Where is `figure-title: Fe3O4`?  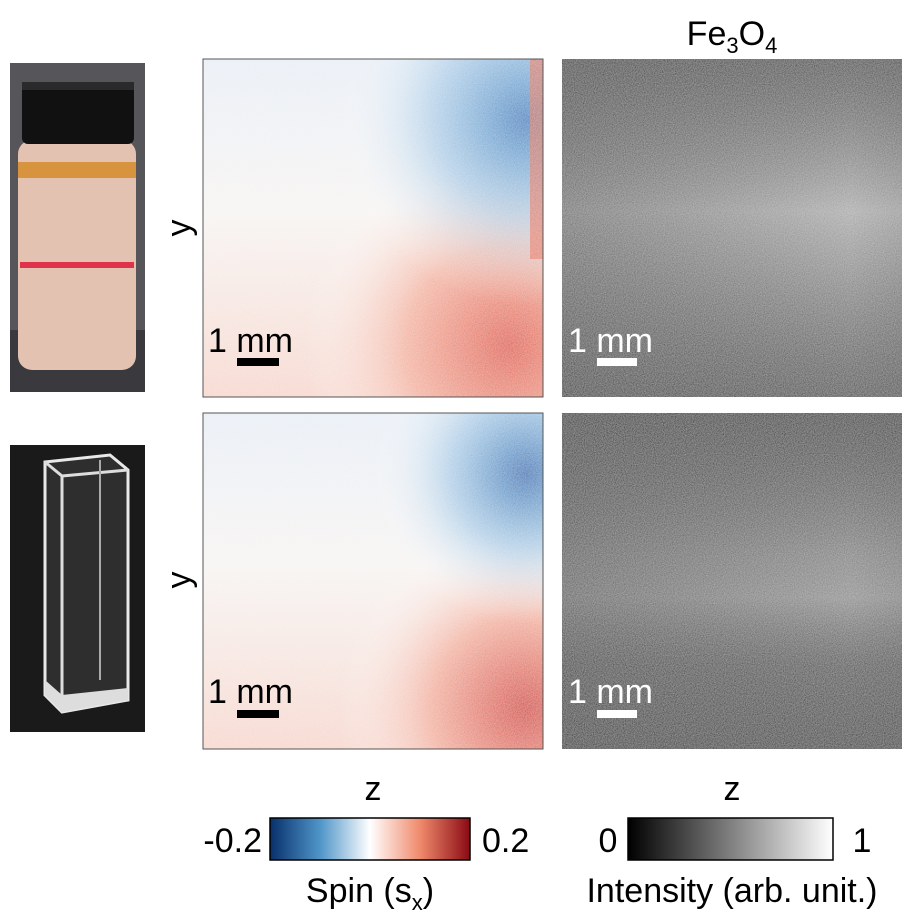 figure-title: Fe3O4 is located at coordinates (732, 36).